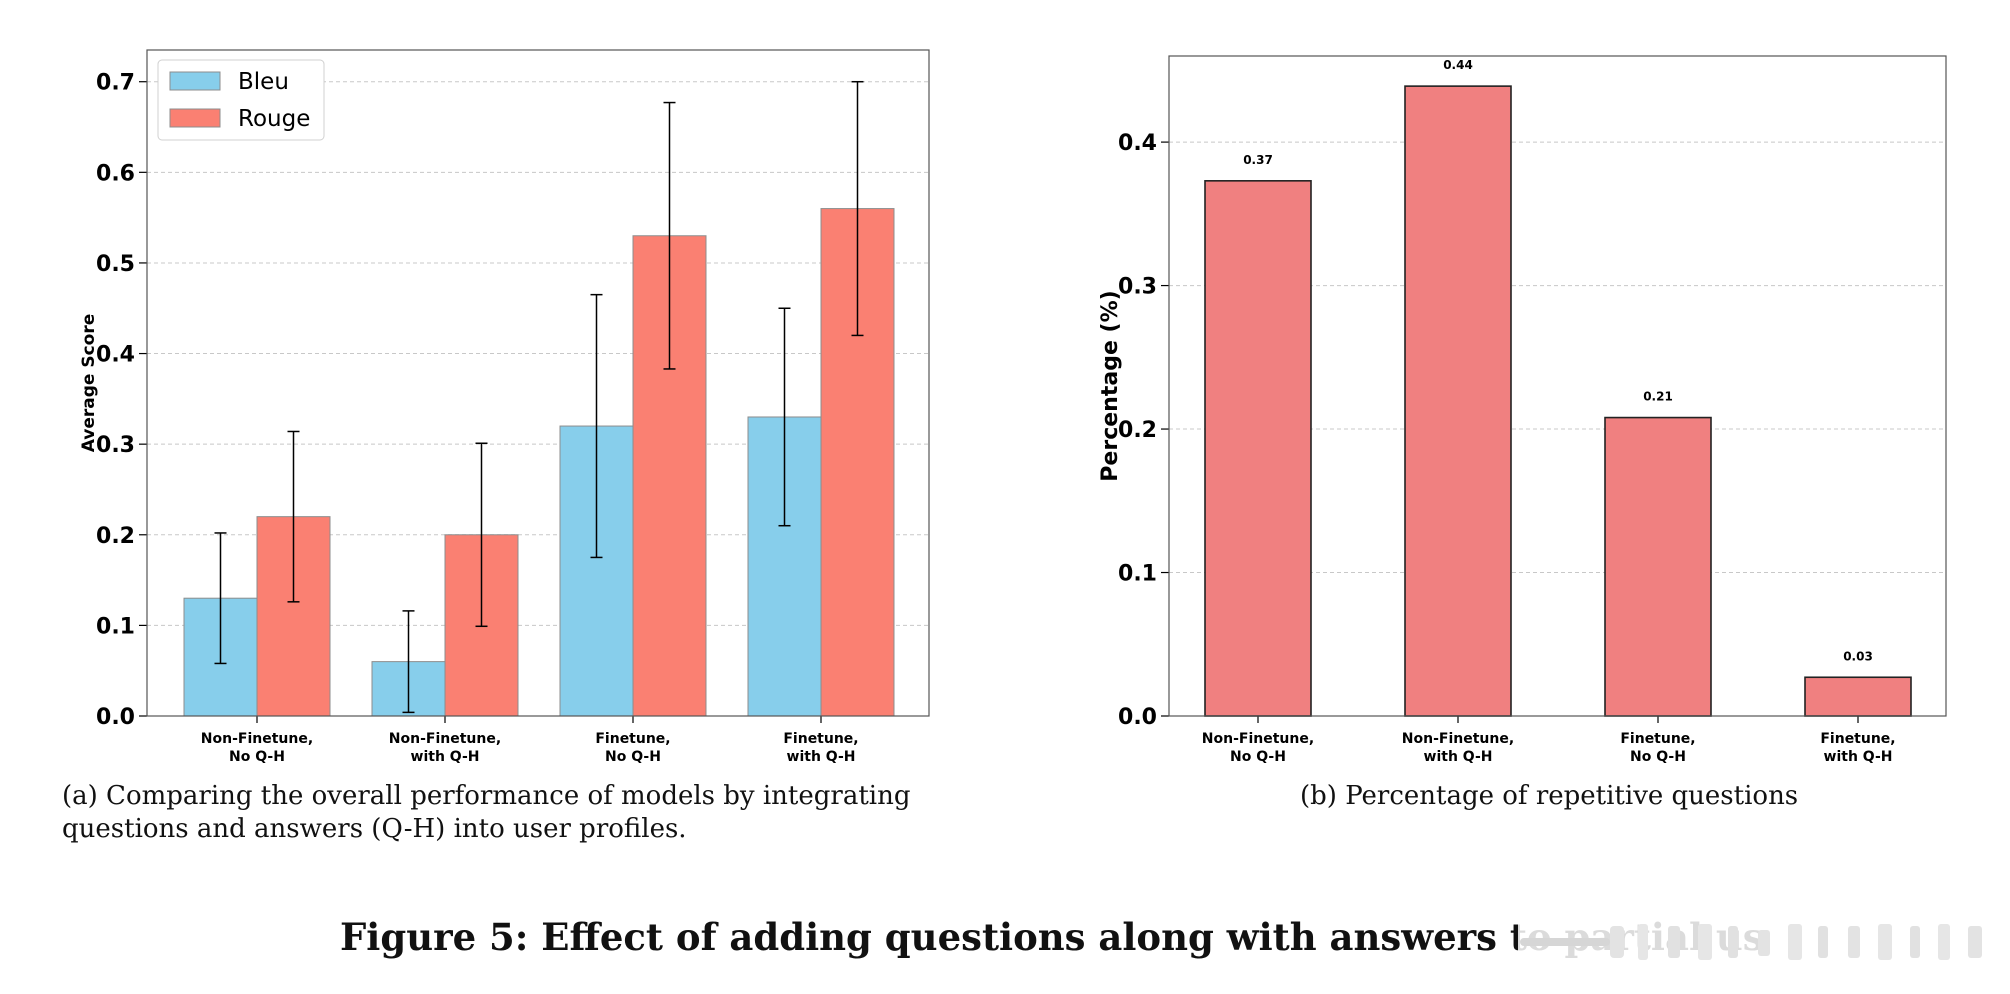 The image size is (2010, 994). What do you see at coordinates (115, 717) in the screenshot?
I see `chart-a-ytick-label: 0.0` at bounding box center [115, 717].